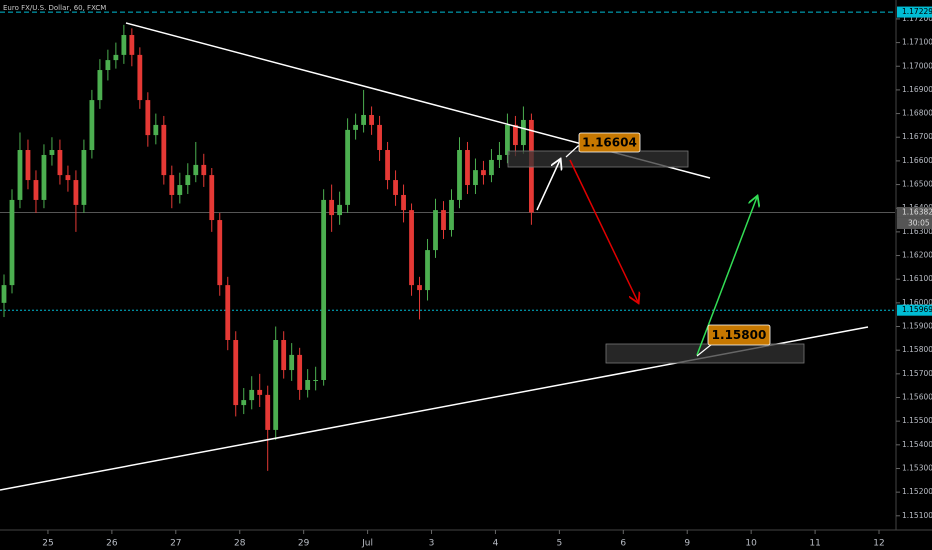 The height and width of the screenshot is (550, 932). I want to click on y-tick-label: 1.16800, so click(917, 113).